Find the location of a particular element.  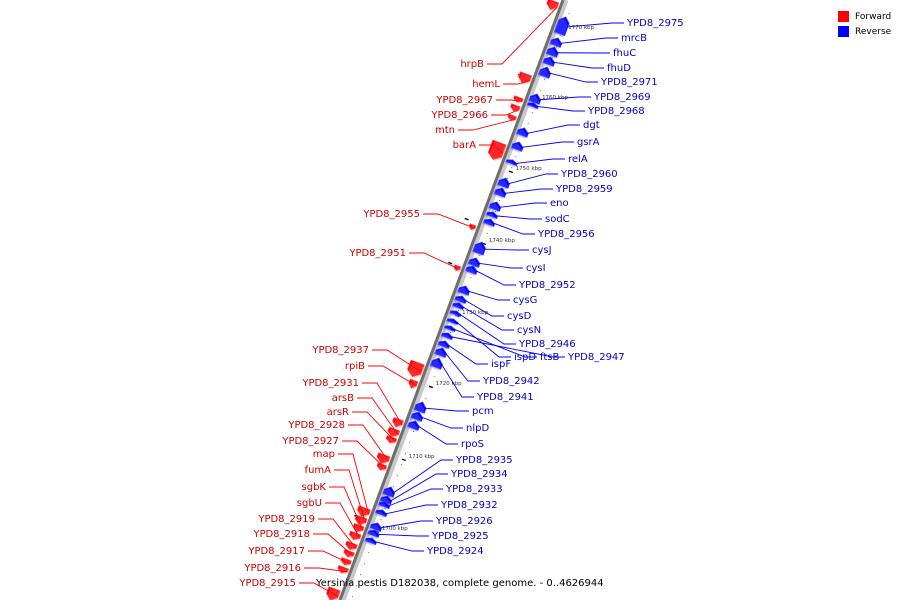

forward-gene-label: map is located at coordinates (324, 454).